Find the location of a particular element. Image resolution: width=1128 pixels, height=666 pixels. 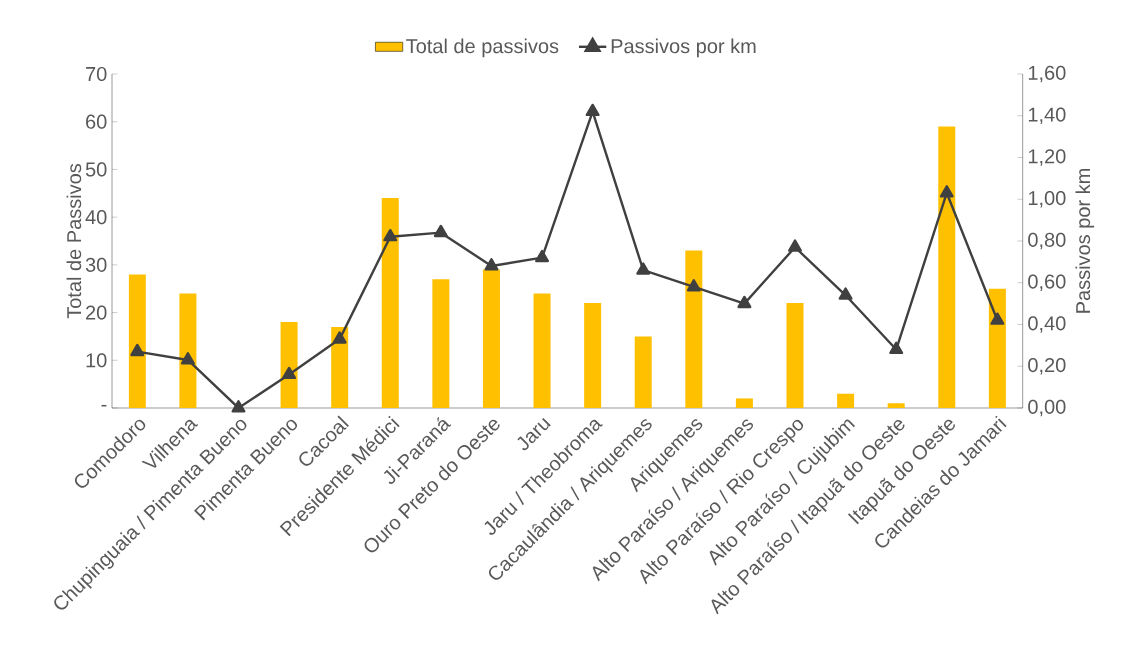

y2-tick-label: 0,60 is located at coordinates (1047, 282).